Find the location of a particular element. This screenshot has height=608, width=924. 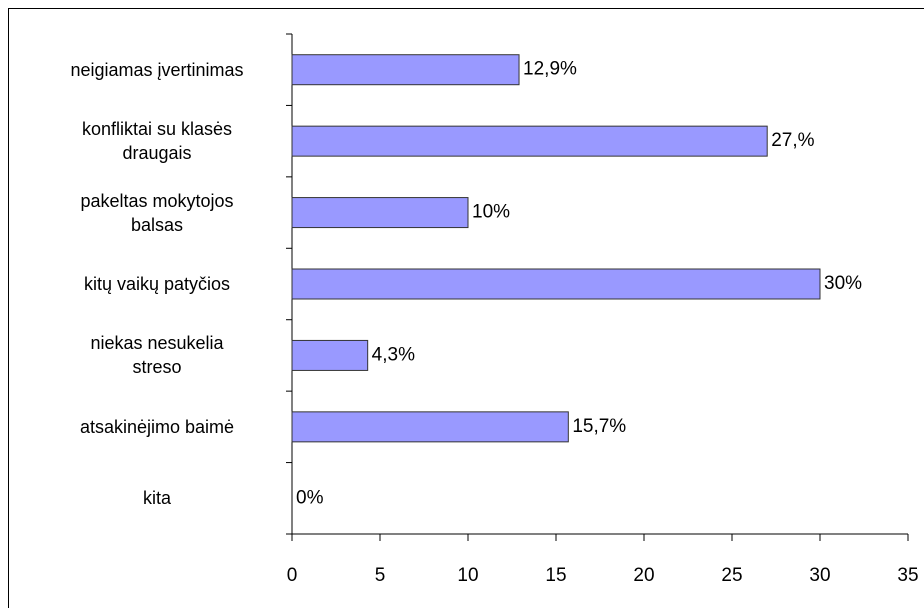

value-label: 15,7% is located at coordinates (599, 426).